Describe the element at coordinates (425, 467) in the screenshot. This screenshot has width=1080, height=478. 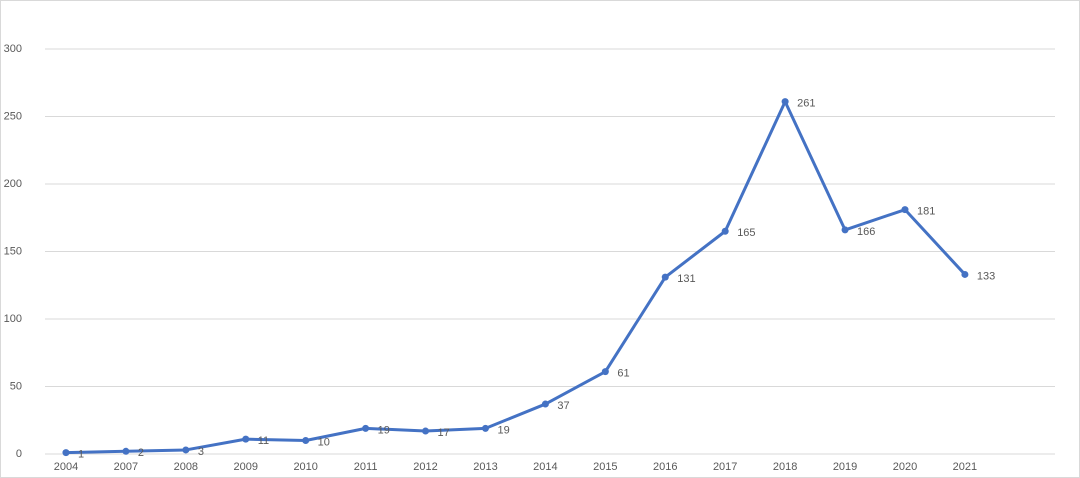
I see `x-tick-label: 2012` at that location.